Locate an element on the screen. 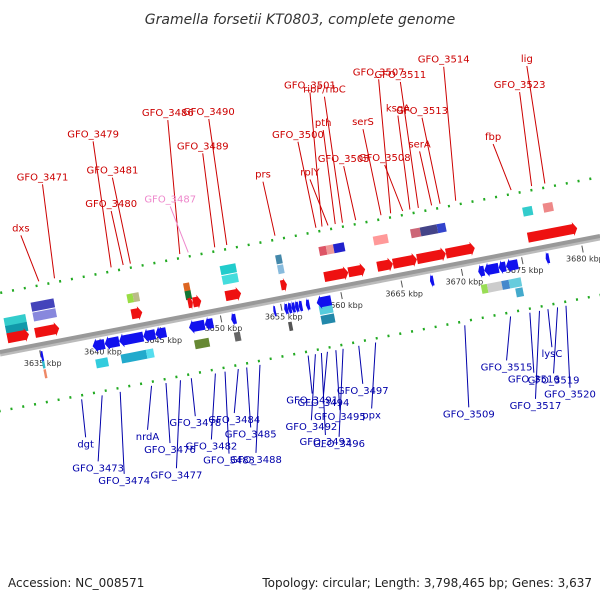 The image size is (600, 600). reverse-gene-label: nrdA is located at coordinates (148, 437).